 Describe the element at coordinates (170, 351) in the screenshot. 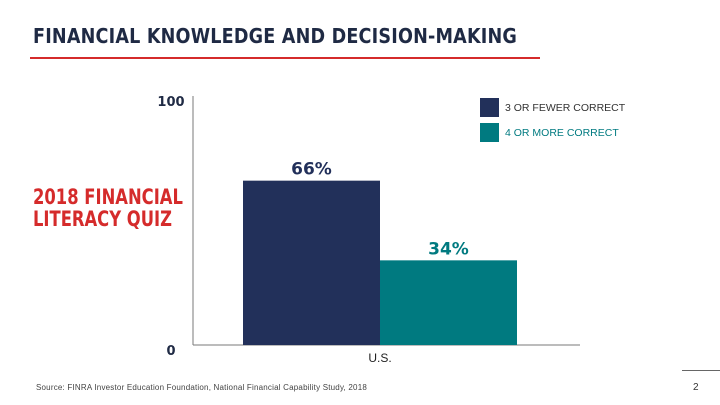

I see `y-tick-label: 0` at that location.